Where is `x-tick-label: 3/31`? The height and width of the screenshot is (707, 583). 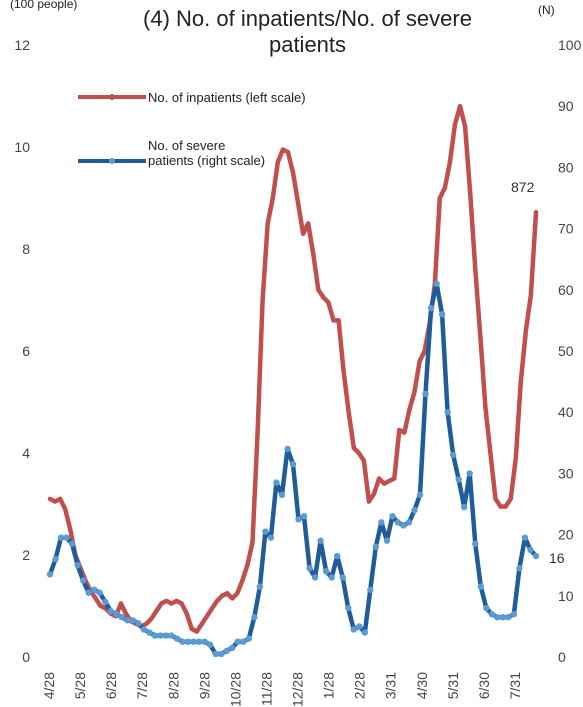
x-tick-label: 3/31 is located at coordinates (391, 685).